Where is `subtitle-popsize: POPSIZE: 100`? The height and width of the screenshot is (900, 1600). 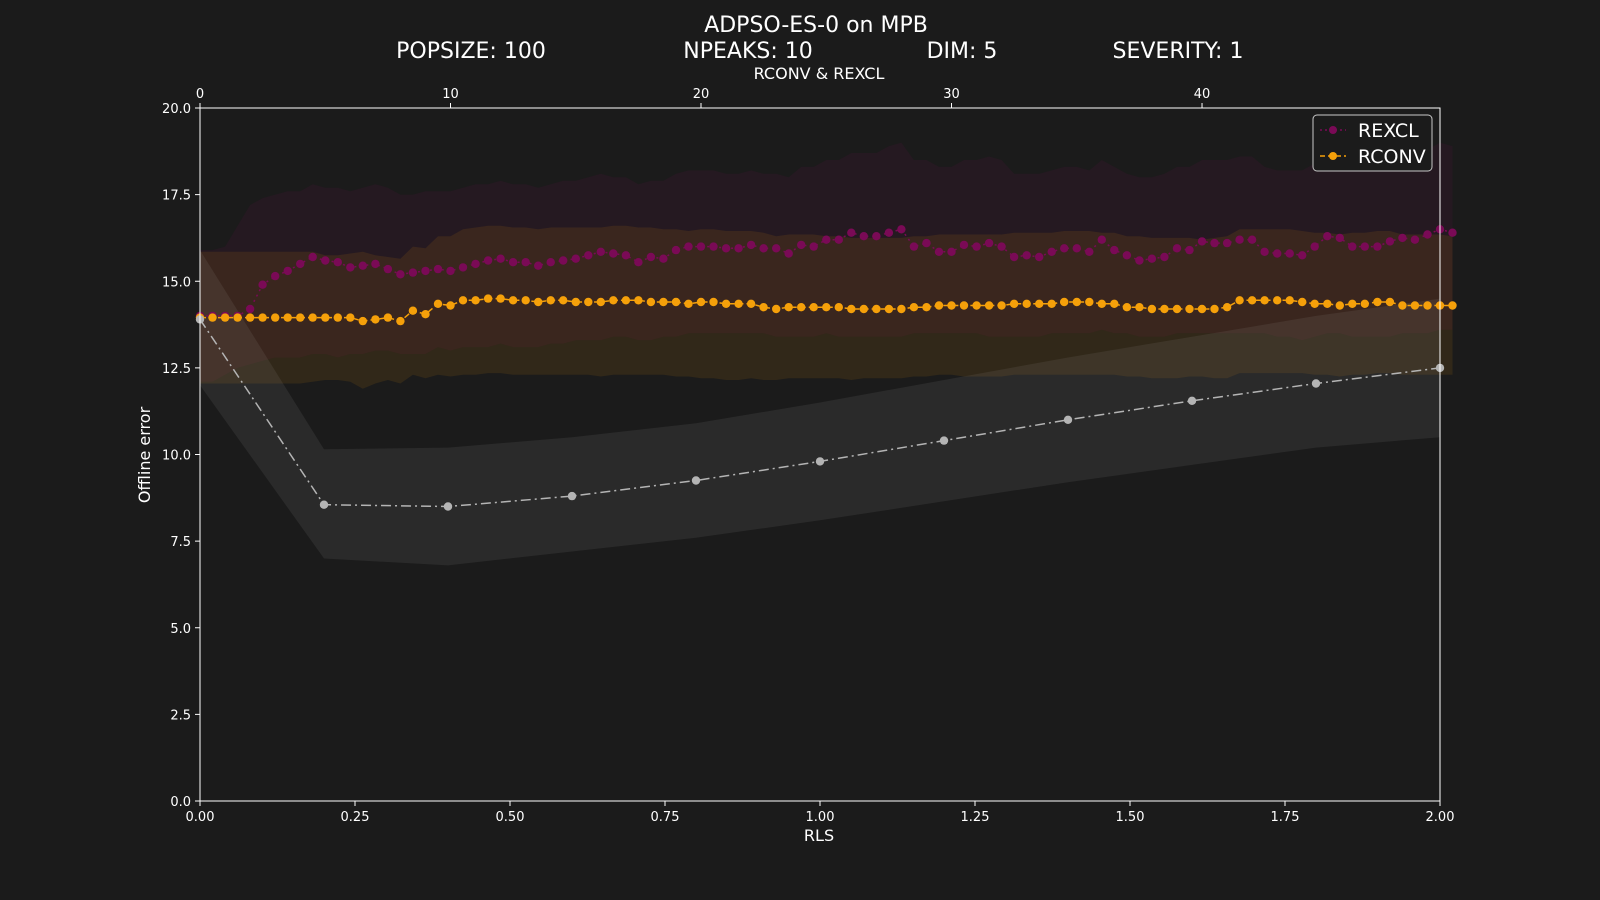 subtitle-popsize: POPSIZE: 100 is located at coordinates (471, 51).